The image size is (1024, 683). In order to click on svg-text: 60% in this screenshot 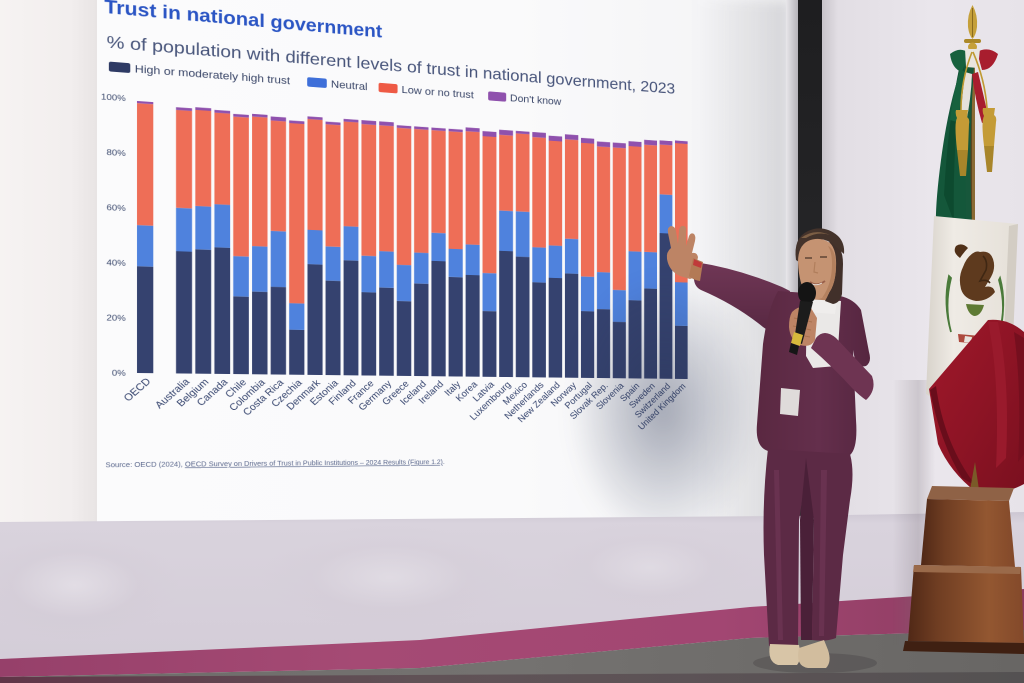, I will do `click(115, 207)`.